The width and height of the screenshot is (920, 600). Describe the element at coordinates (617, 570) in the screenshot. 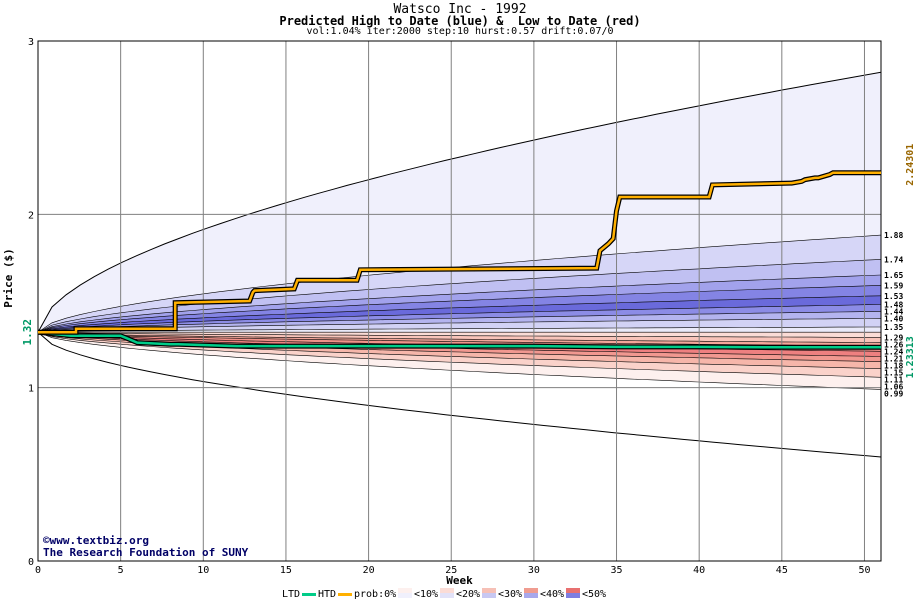

I see `x-tick-label: 35` at that location.